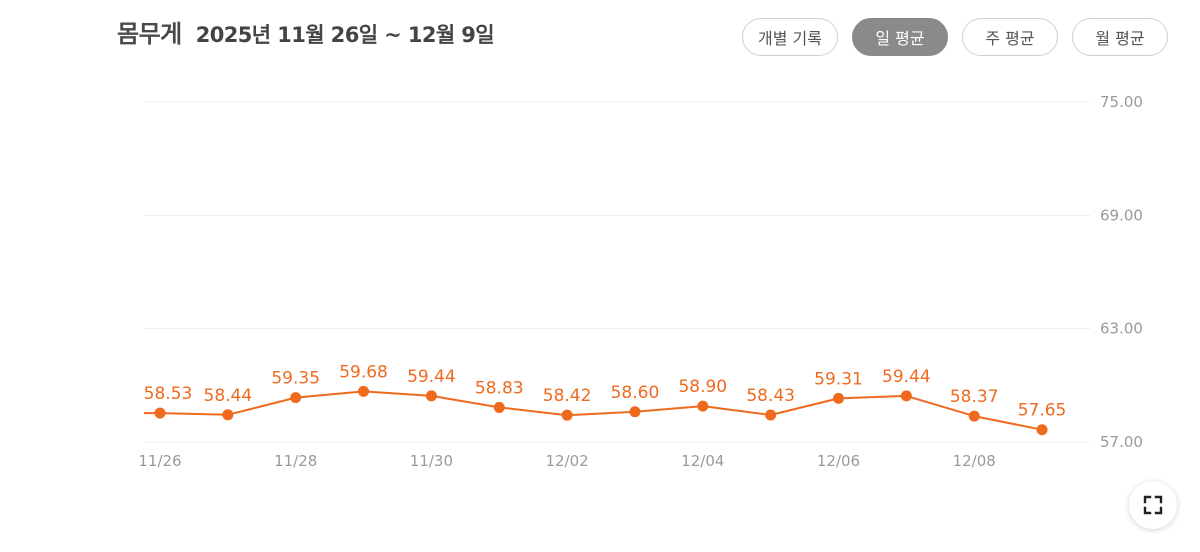  What do you see at coordinates (345, 35) in the screenshot?
I see `date-range: 2025년 11월 26일 ~ 12월 9일` at bounding box center [345, 35].